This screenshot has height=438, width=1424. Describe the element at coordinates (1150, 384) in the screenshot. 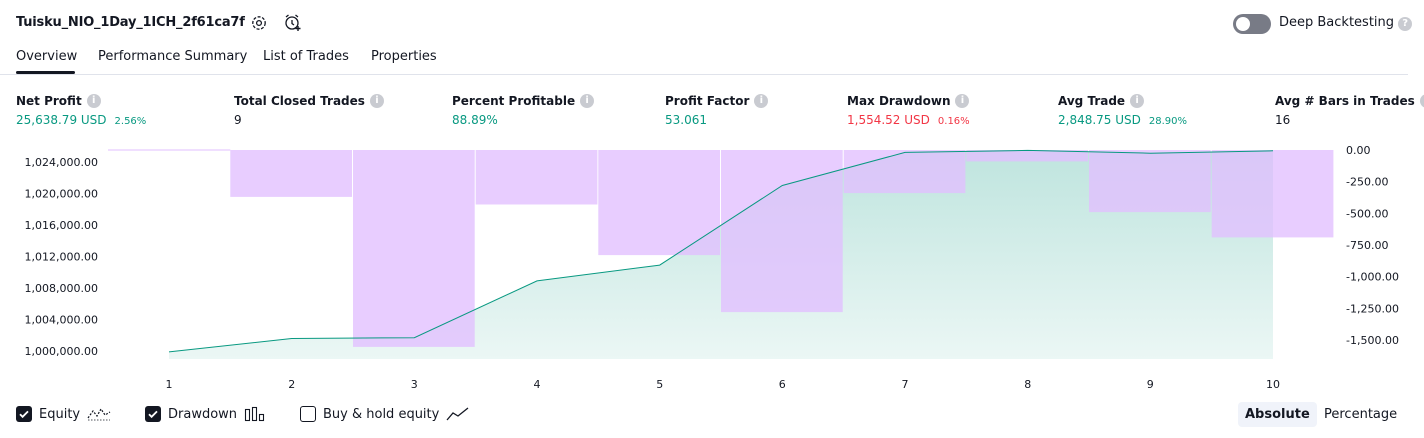

I see `x-axis-tick-label: 9` at that location.